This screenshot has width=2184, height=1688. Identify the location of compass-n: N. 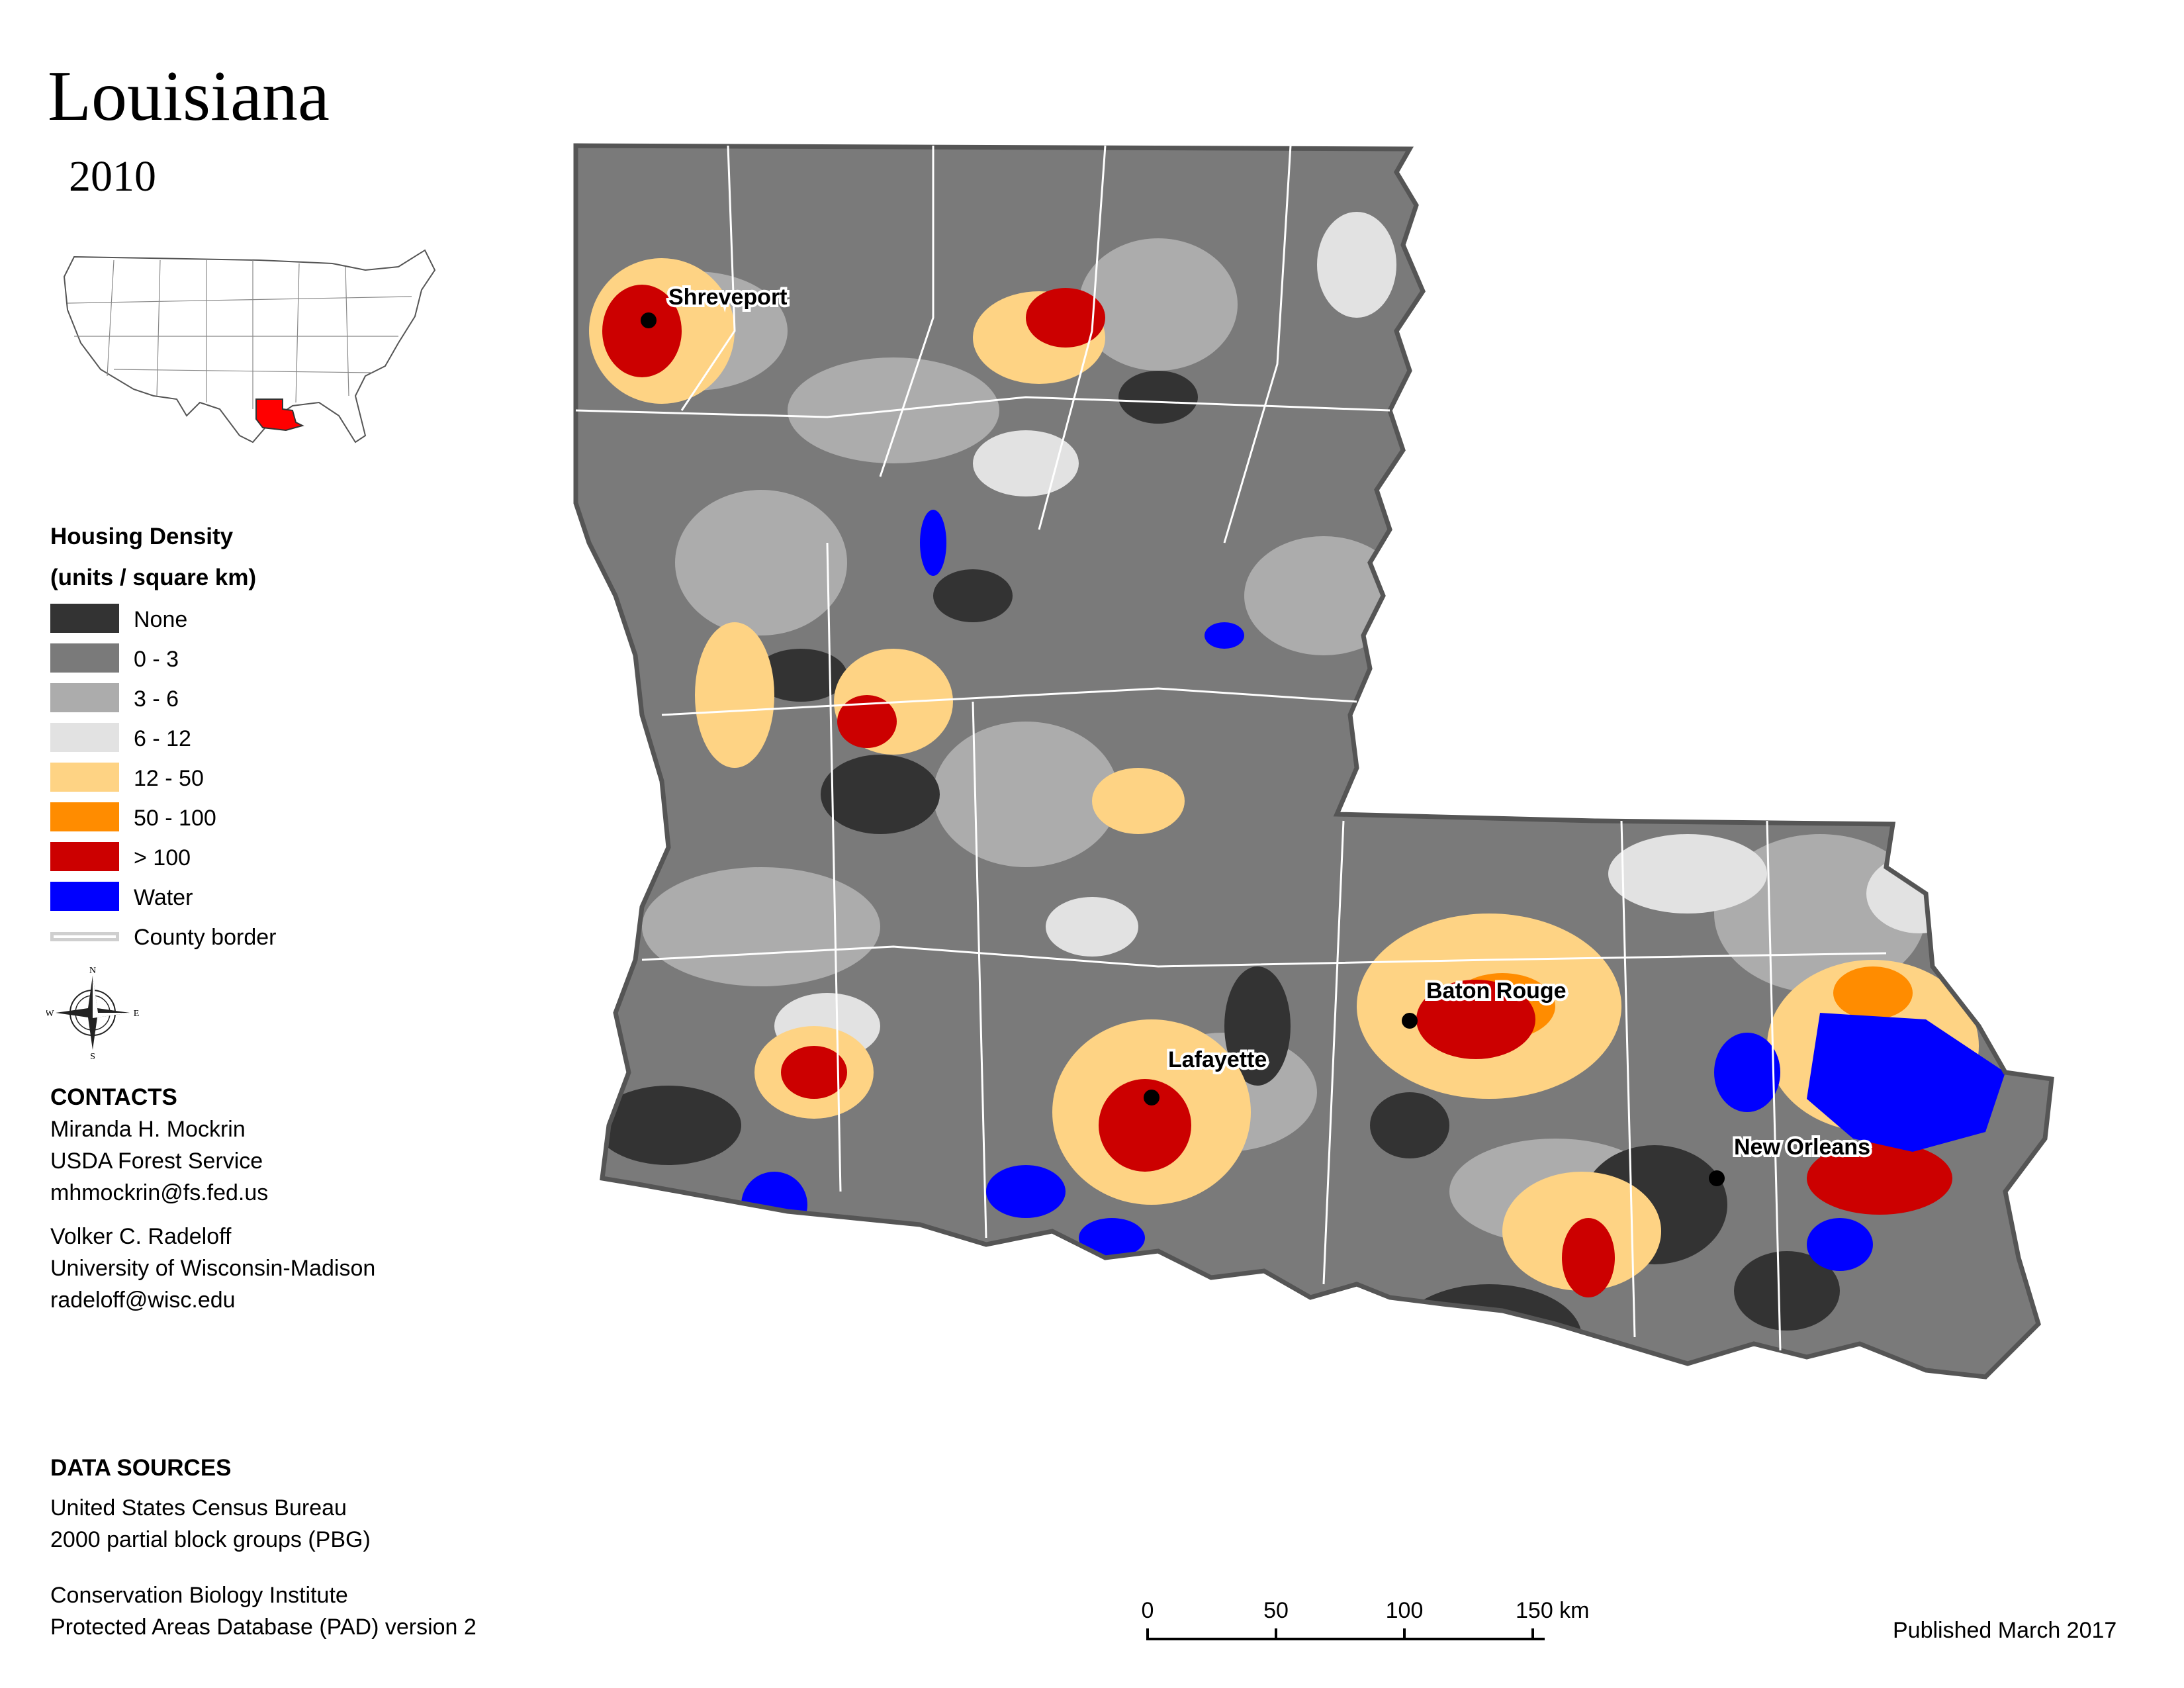
(92, 971).